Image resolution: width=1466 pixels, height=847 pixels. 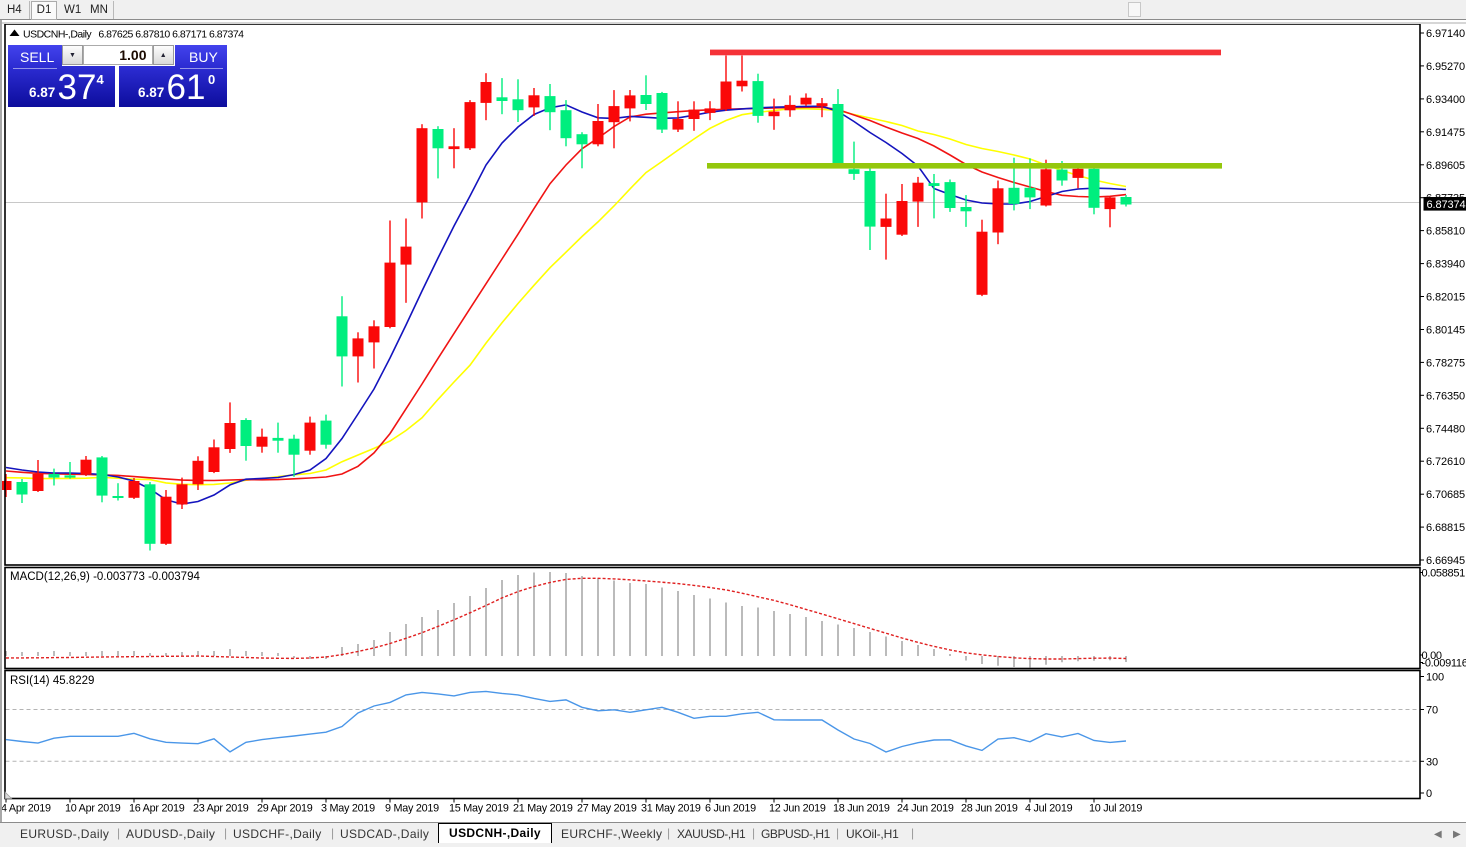 I want to click on svg-text: 4 Apr 2019, so click(x=26, y=809).